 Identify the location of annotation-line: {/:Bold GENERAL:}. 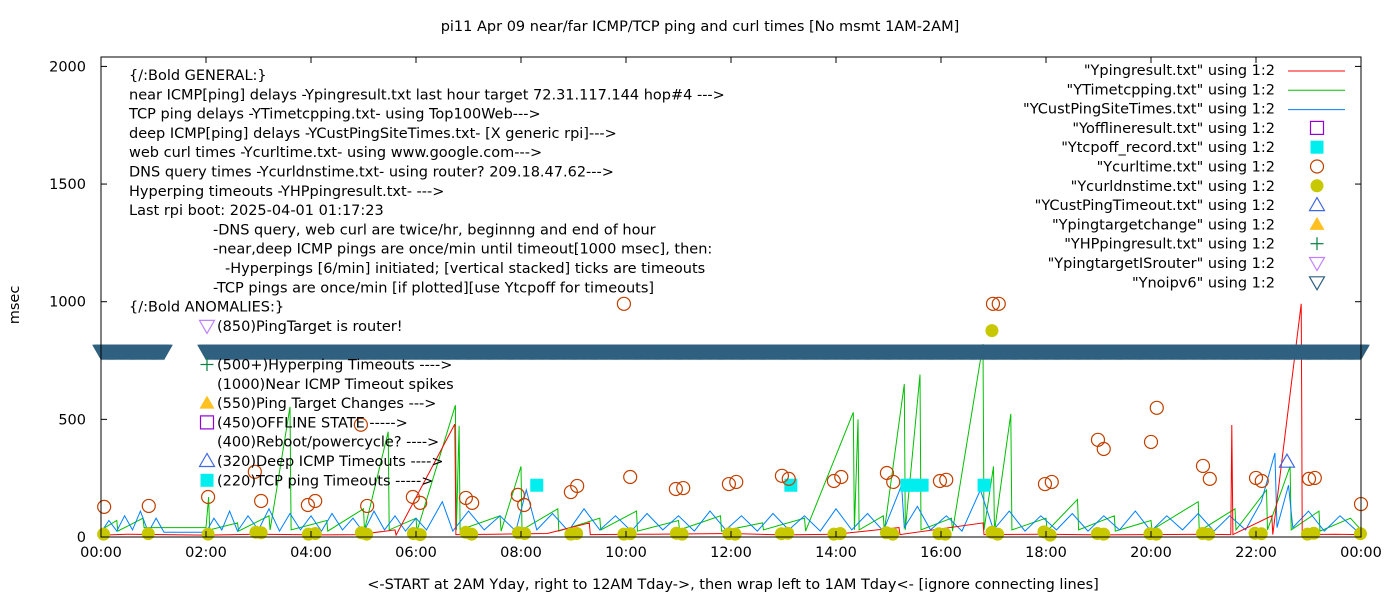
(198, 76).